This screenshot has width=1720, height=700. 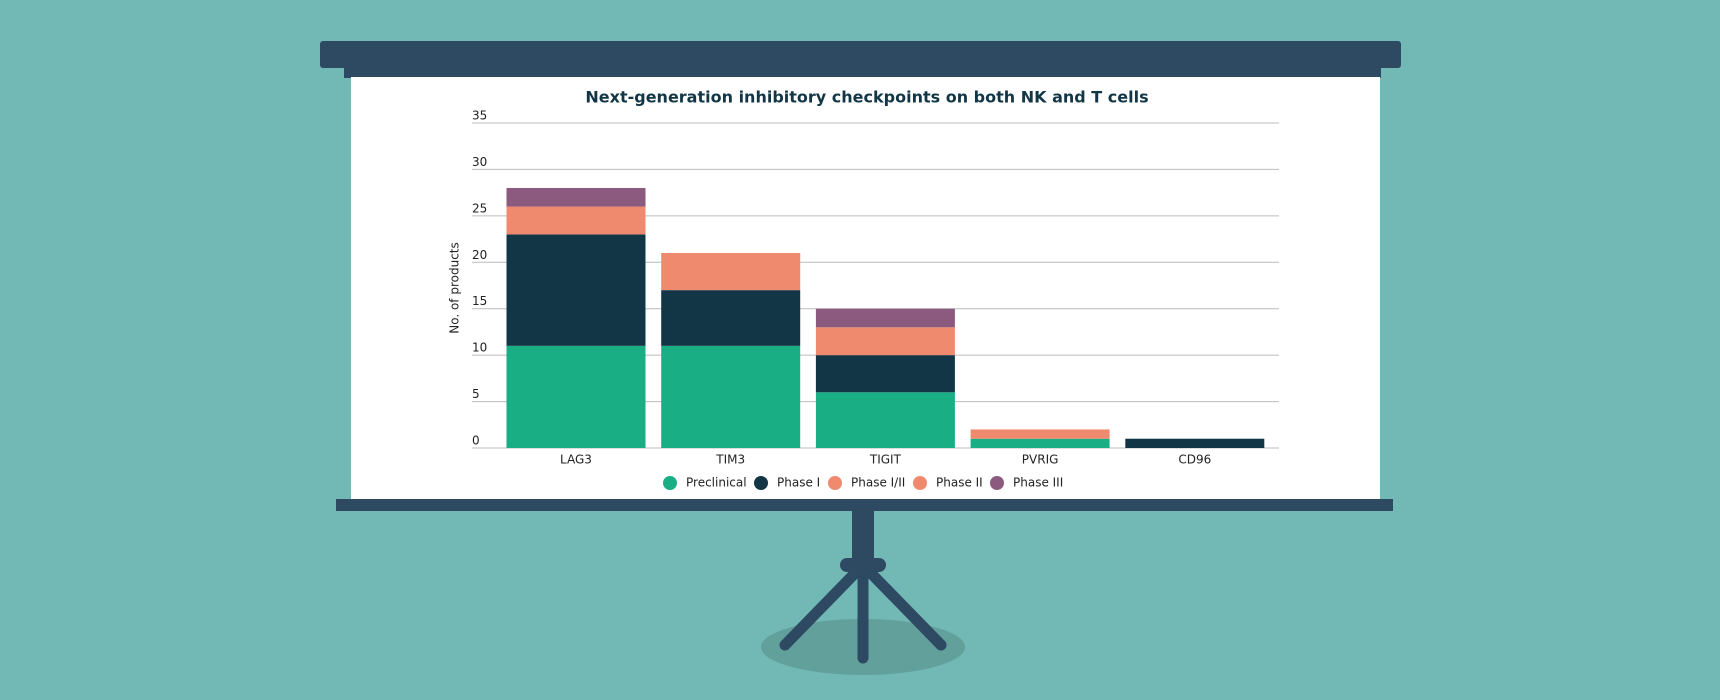 What do you see at coordinates (878, 483) in the screenshot?
I see `legend-label: Phase I/II` at bounding box center [878, 483].